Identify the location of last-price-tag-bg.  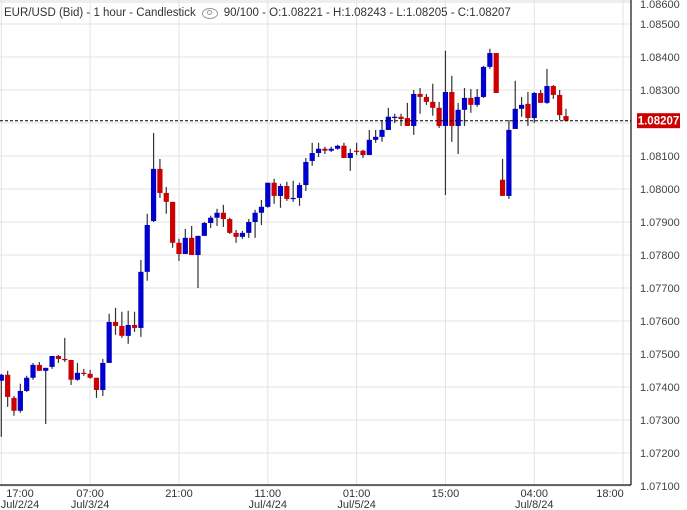
(658, 121).